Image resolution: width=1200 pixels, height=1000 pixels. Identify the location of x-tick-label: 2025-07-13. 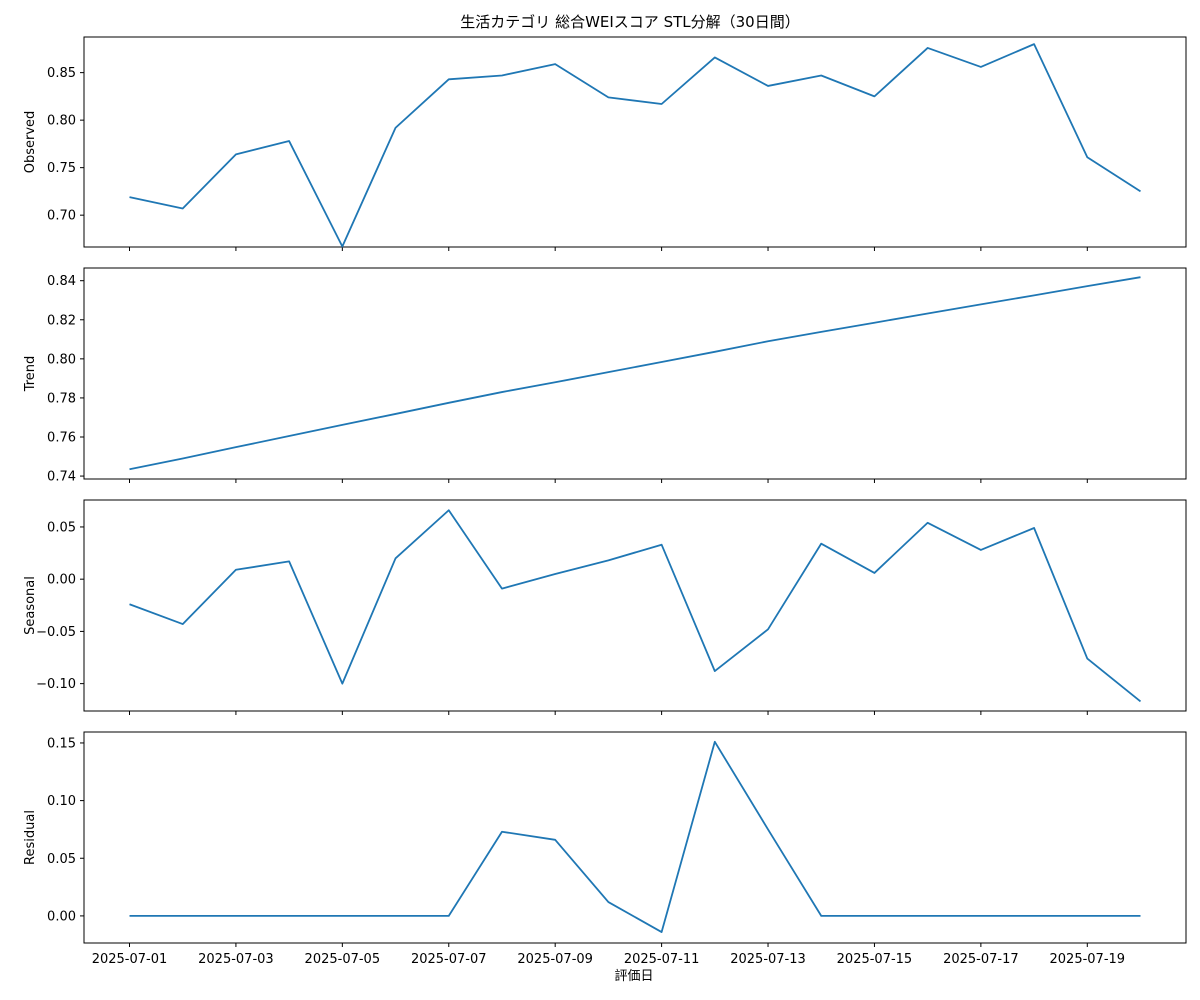
(768, 959).